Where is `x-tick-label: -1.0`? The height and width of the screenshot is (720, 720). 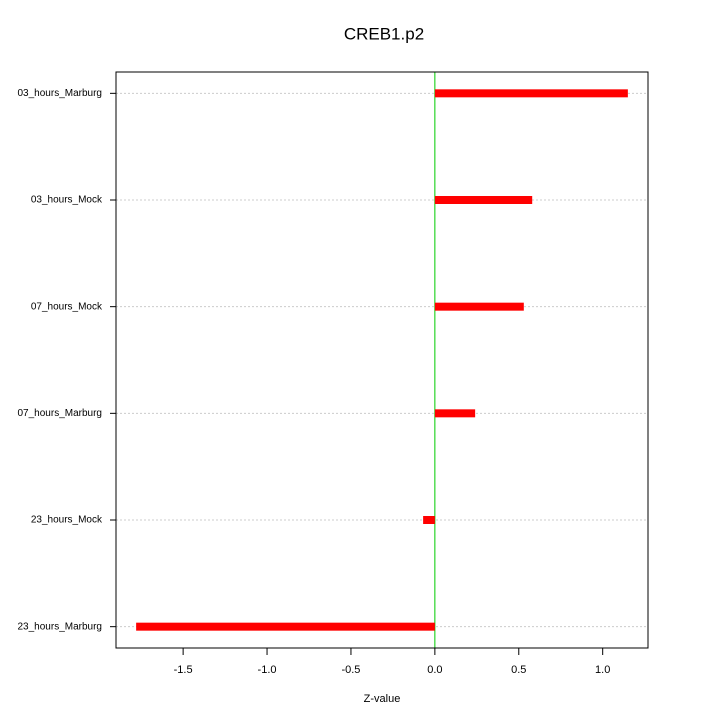
x-tick-label: -1.0 is located at coordinates (267, 670).